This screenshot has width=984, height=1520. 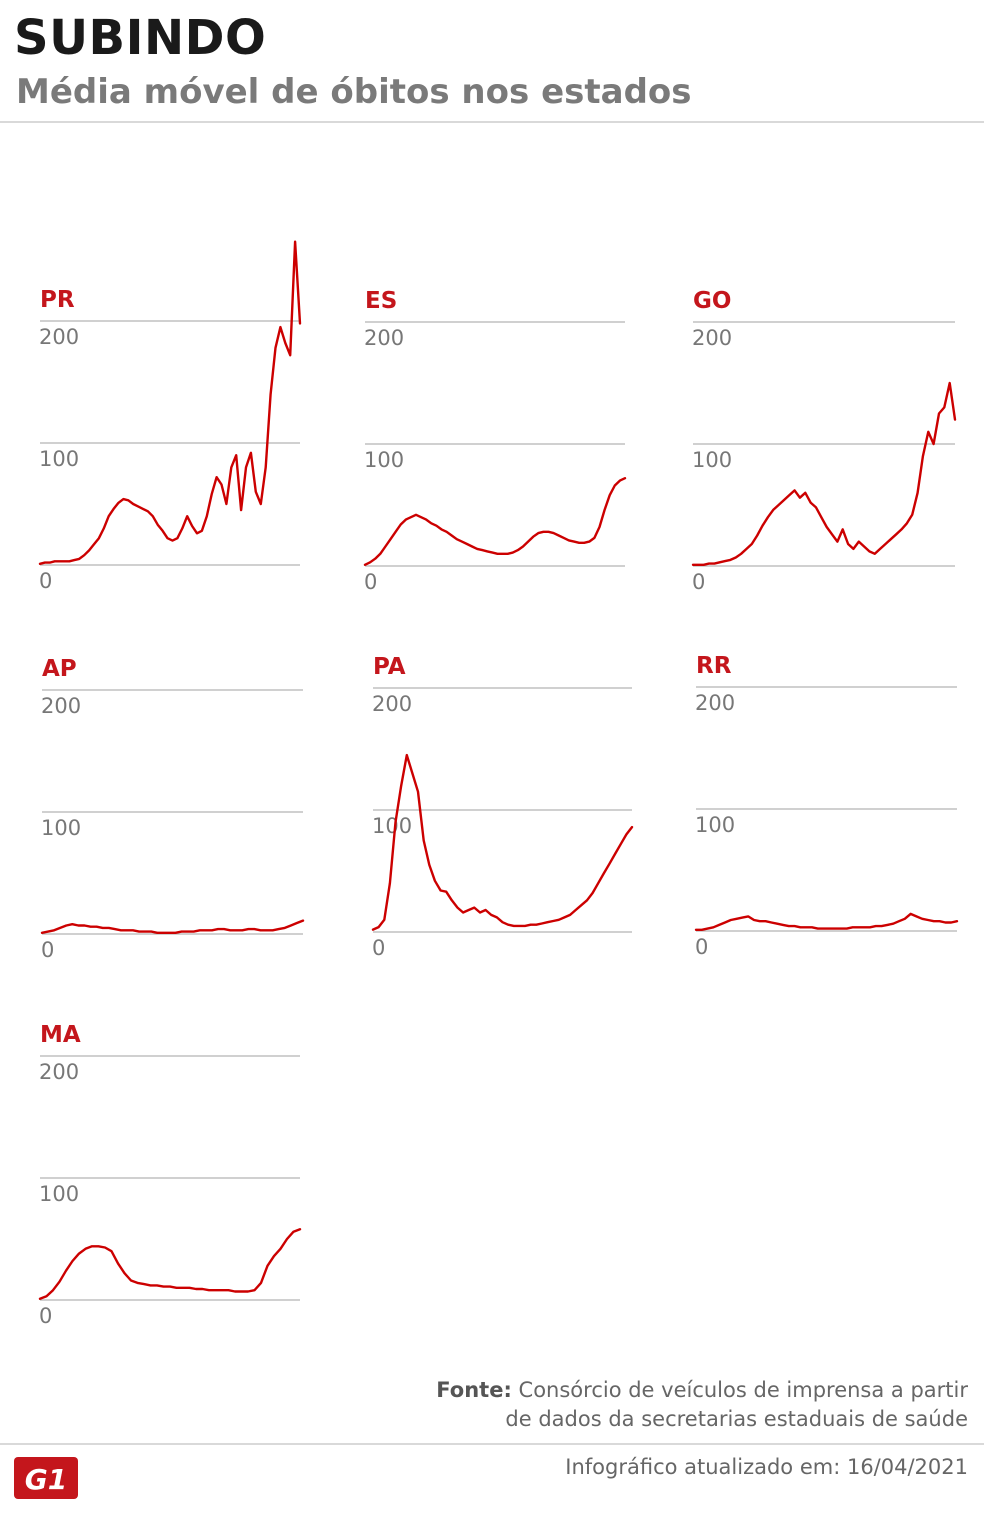 What do you see at coordinates (378, 948) in the screenshot?
I see `tick-label-pa-0: 0` at bounding box center [378, 948].